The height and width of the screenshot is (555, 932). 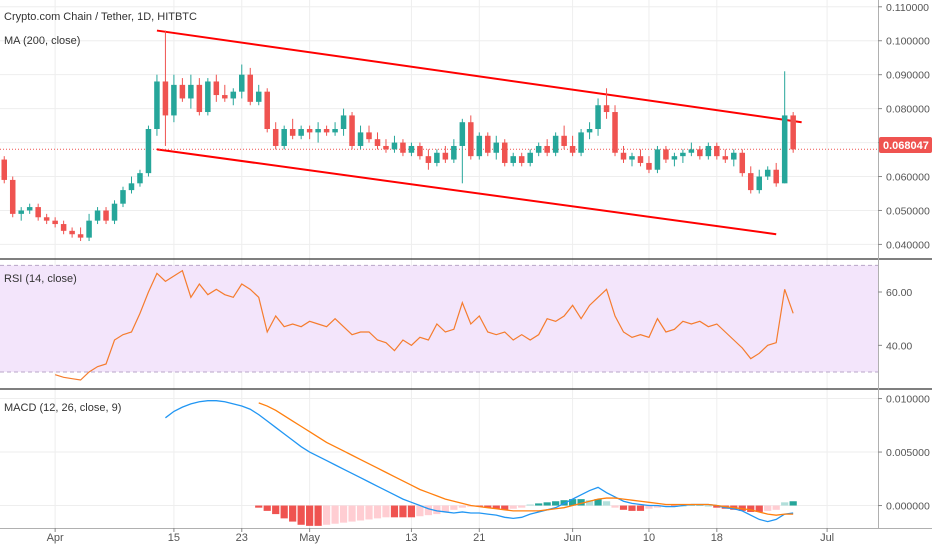 What do you see at coordinates (908, 76) in the screenshot?
I see `price-axis-tick-label: 0.090000` at bounding box center [908, 76].